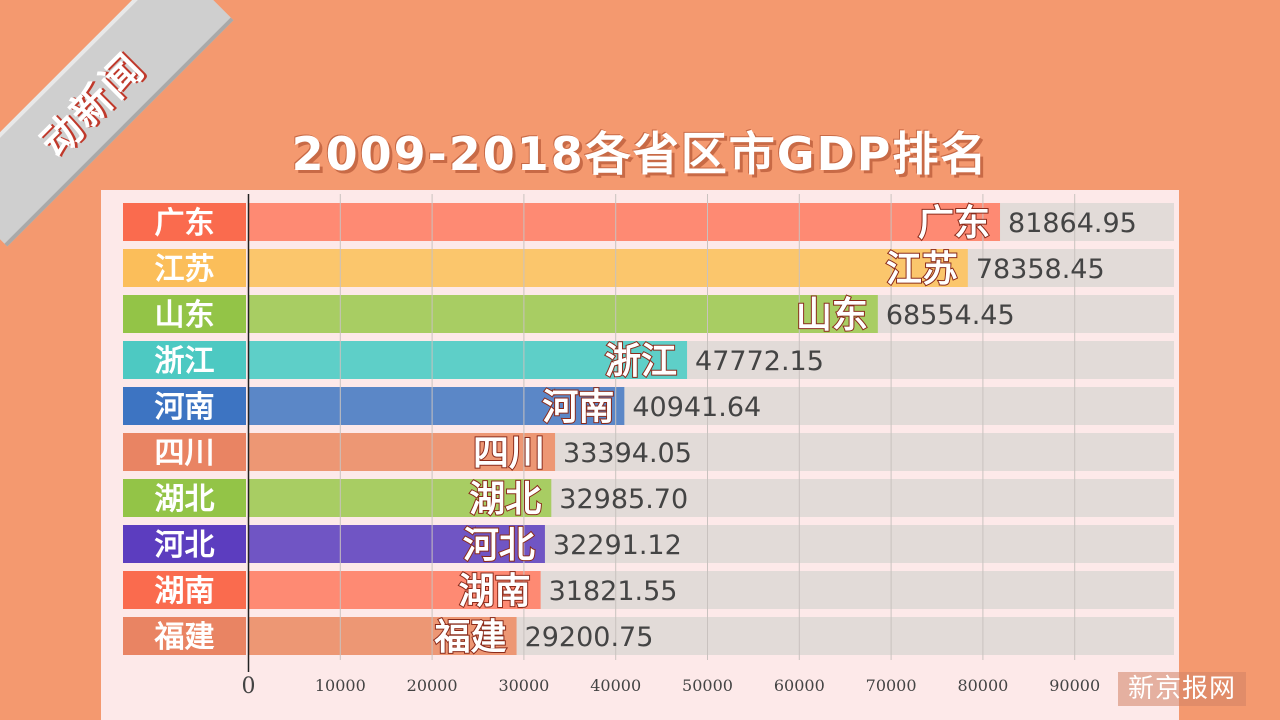  I want to click on category-label: 福建, so click(184, 637).